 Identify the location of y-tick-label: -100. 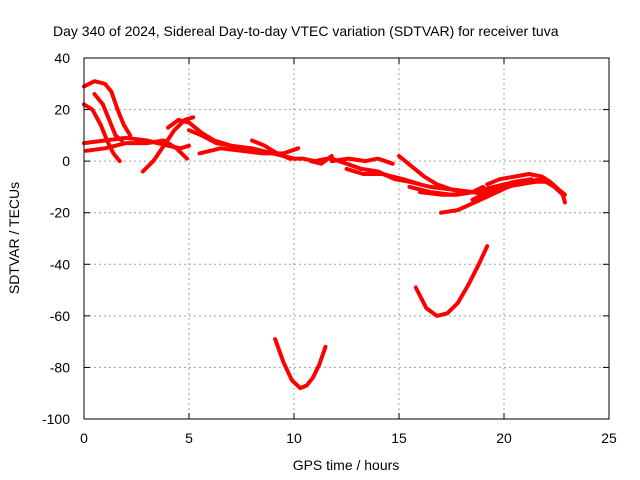
(56, 419).